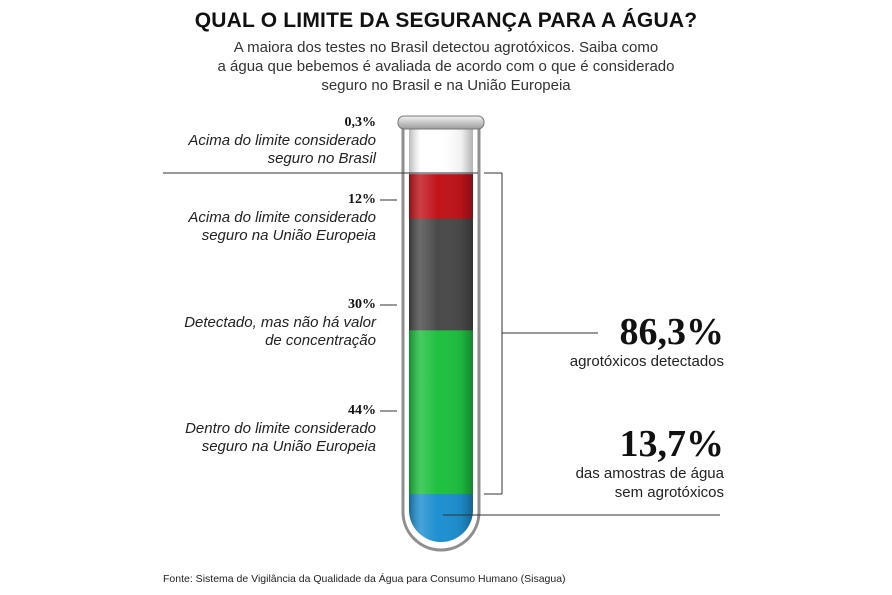  What do you see at coordinates (672, 444) in the screenshot?
I see `total-value: 13,7%` at bounding box center [672, 444].